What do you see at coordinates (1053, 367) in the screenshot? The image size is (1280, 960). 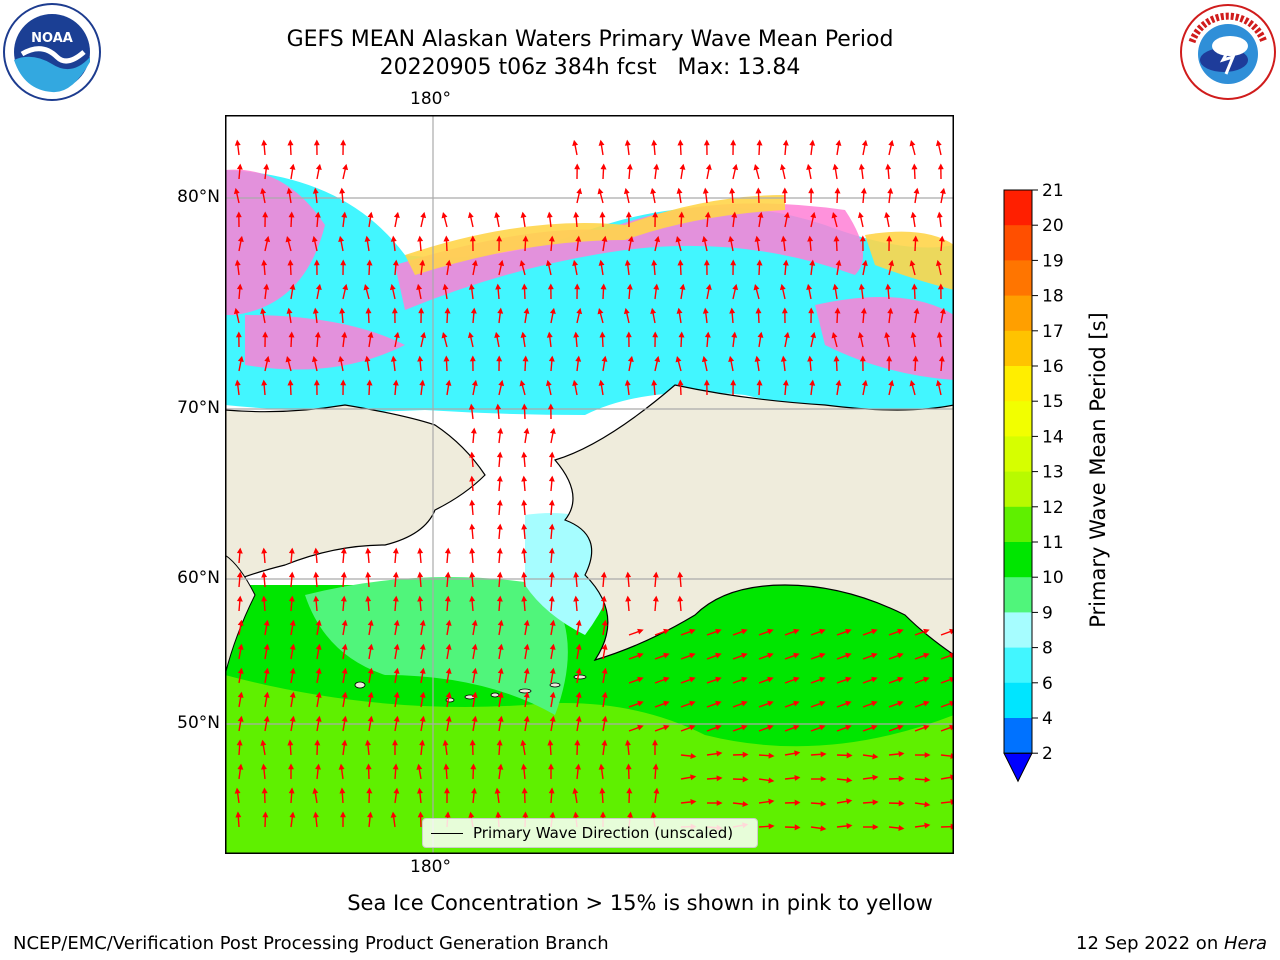 I see `colorbar-tick-label: 16` at bounding box center [1053, 367].